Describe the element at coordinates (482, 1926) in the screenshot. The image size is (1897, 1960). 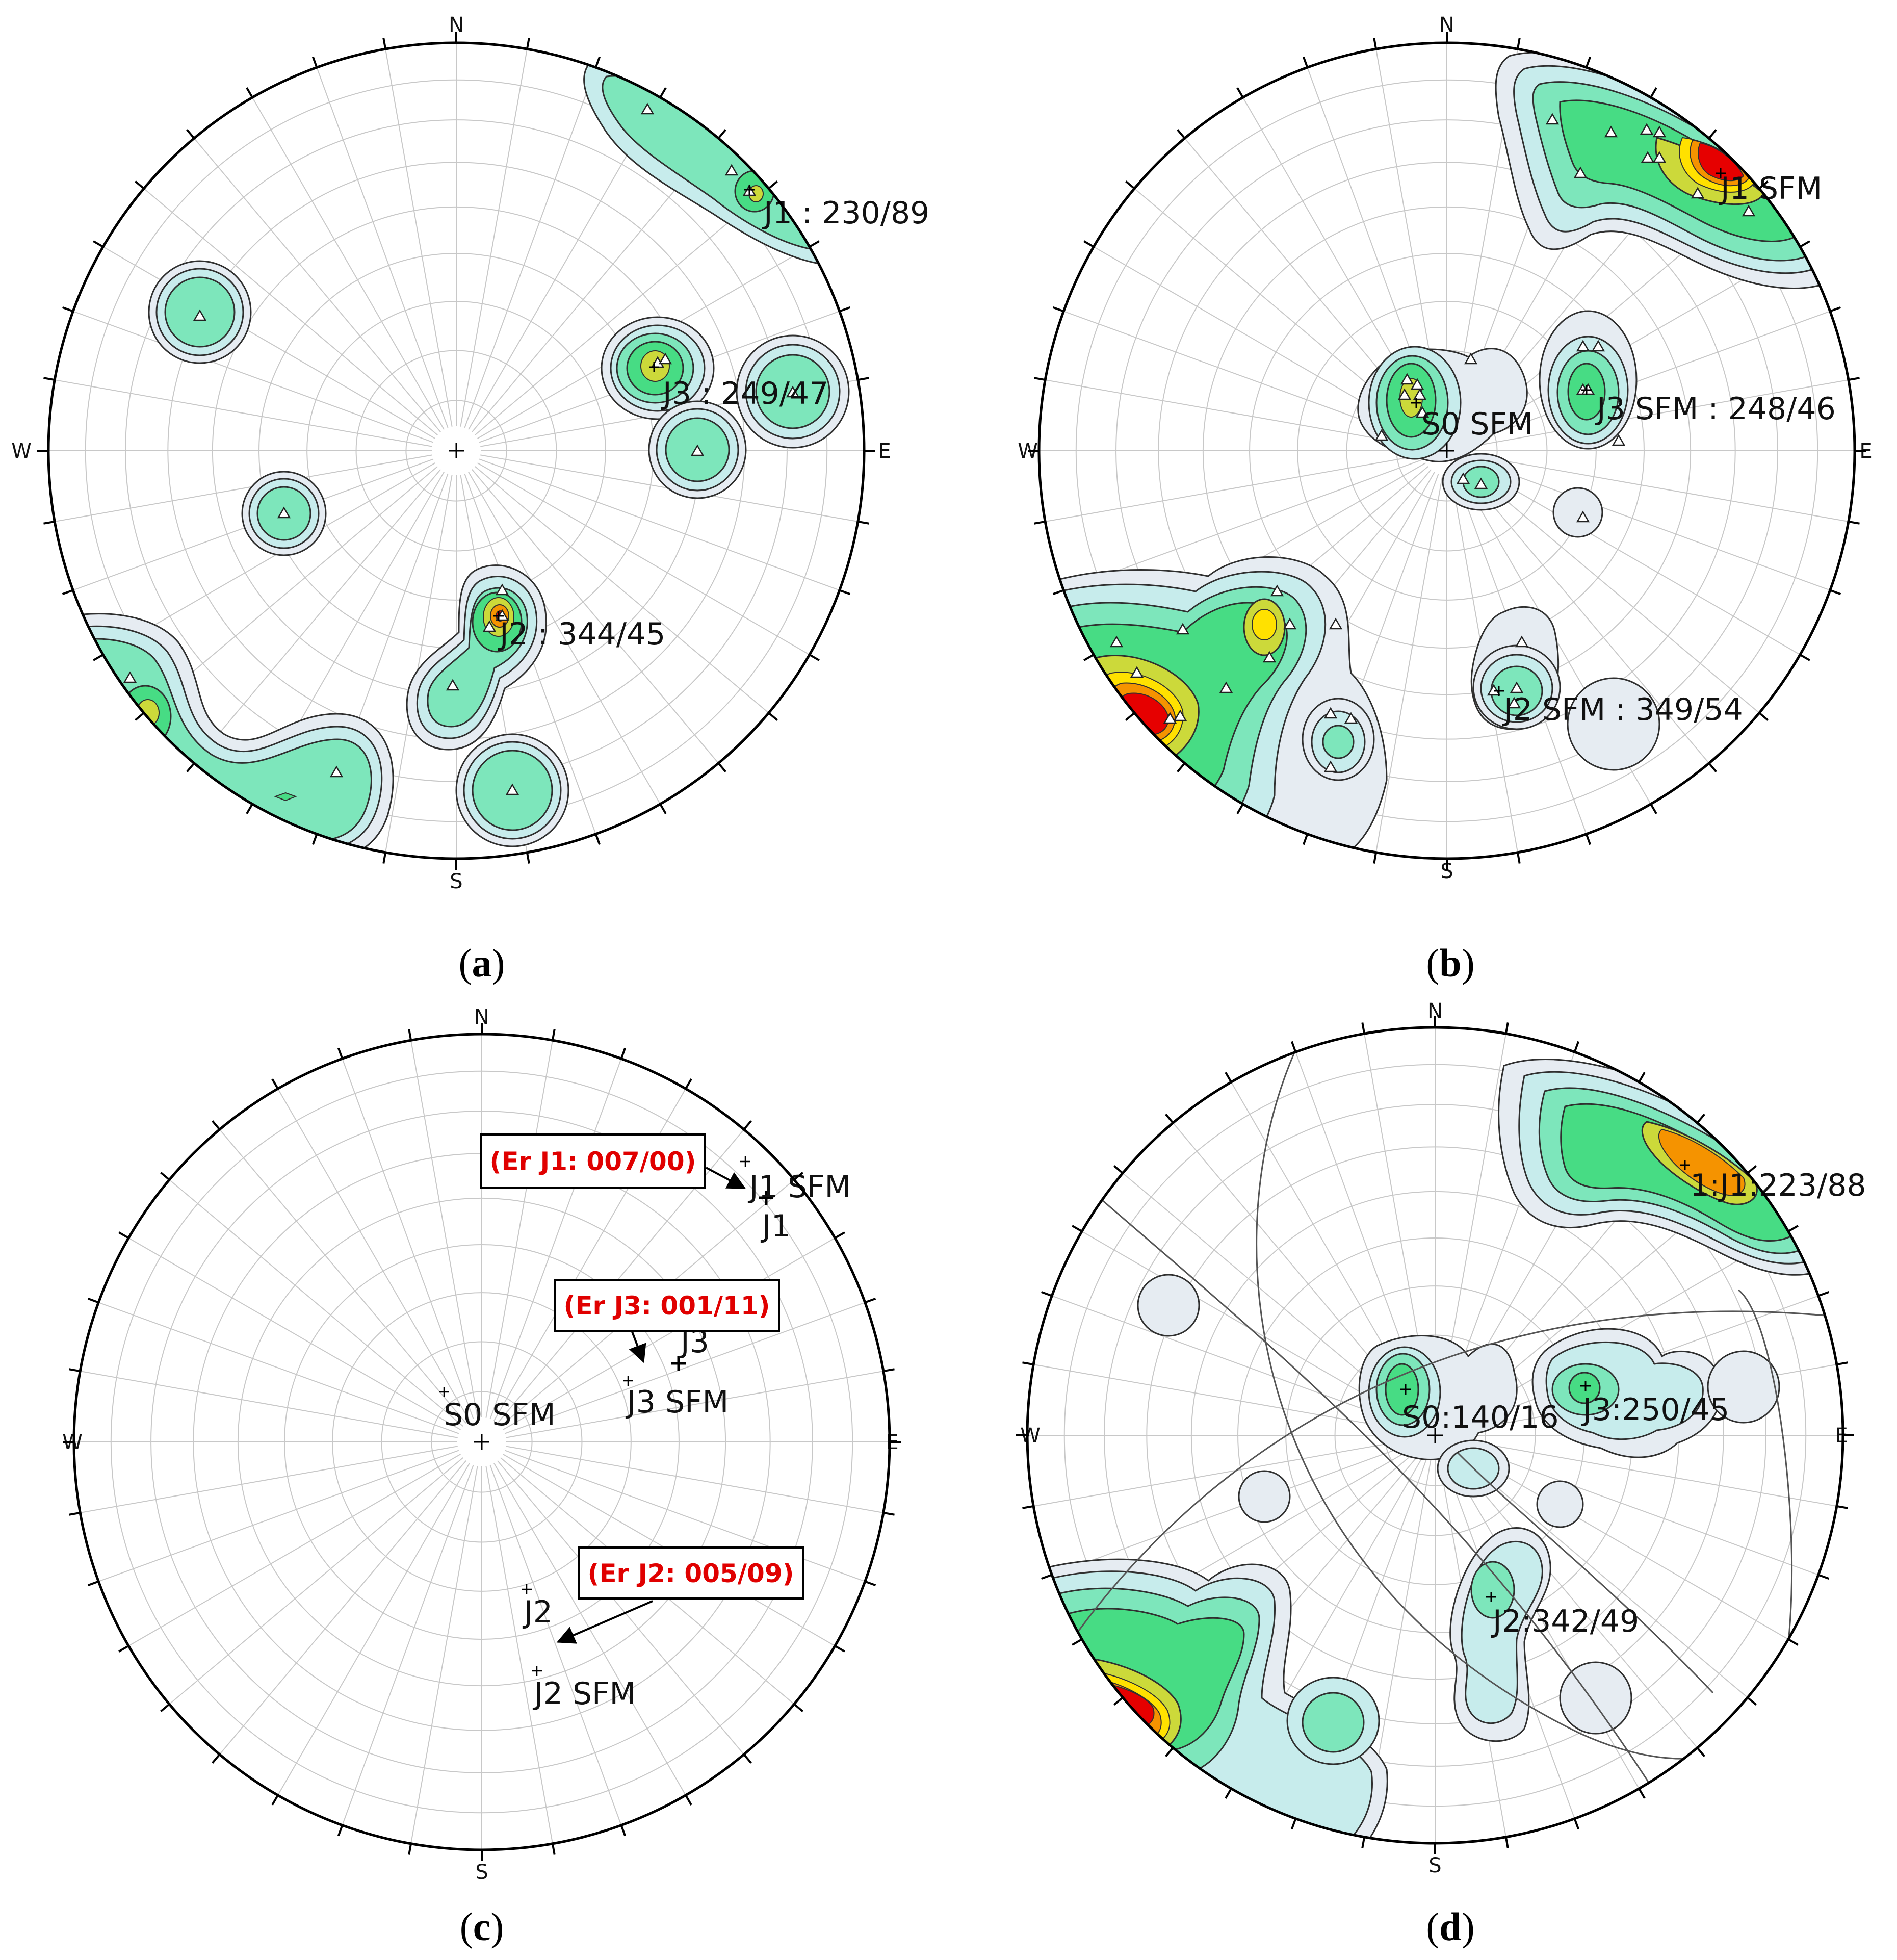
I see `caption-c: (c)` at that location.